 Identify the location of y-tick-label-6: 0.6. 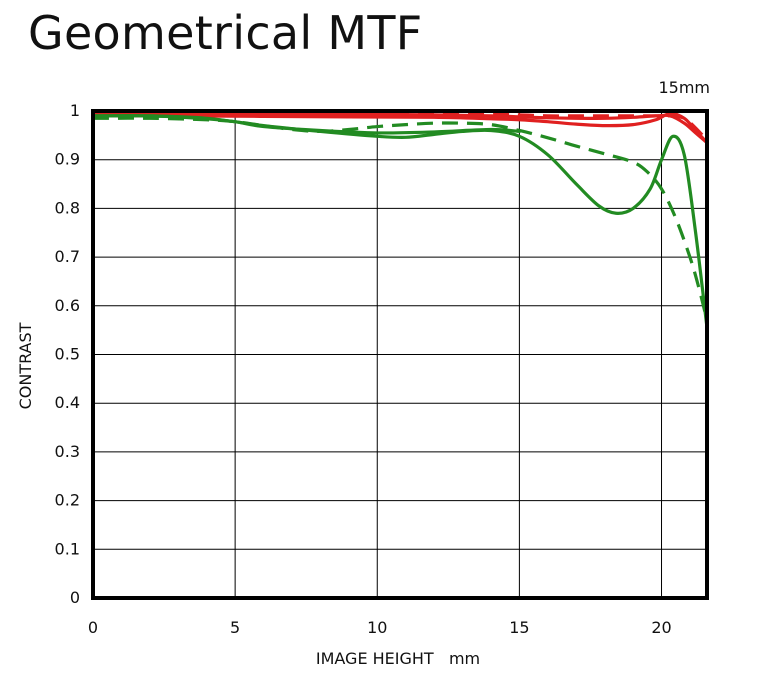
(67, 305).